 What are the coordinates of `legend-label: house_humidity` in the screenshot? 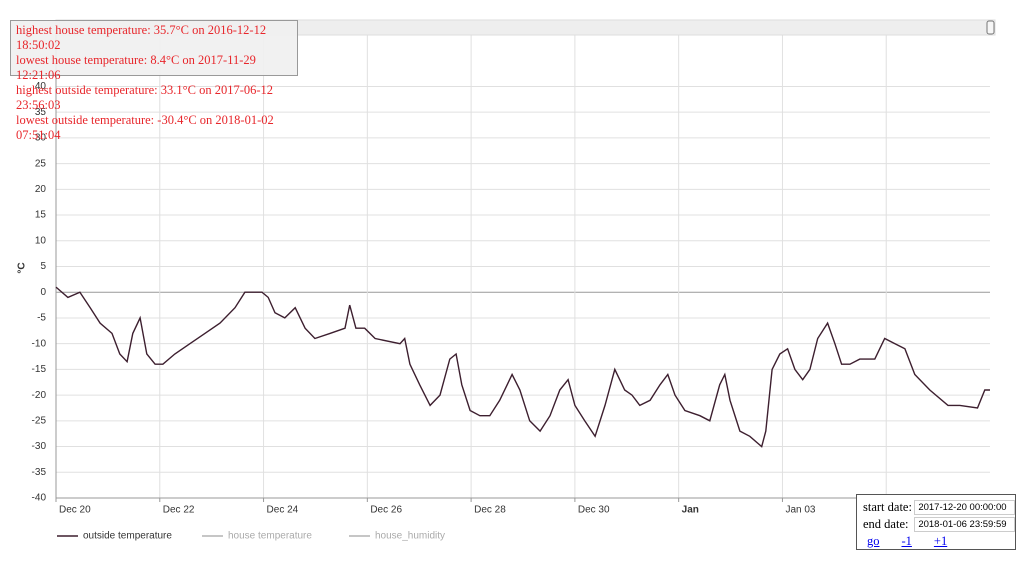 It's located at (410, 536).